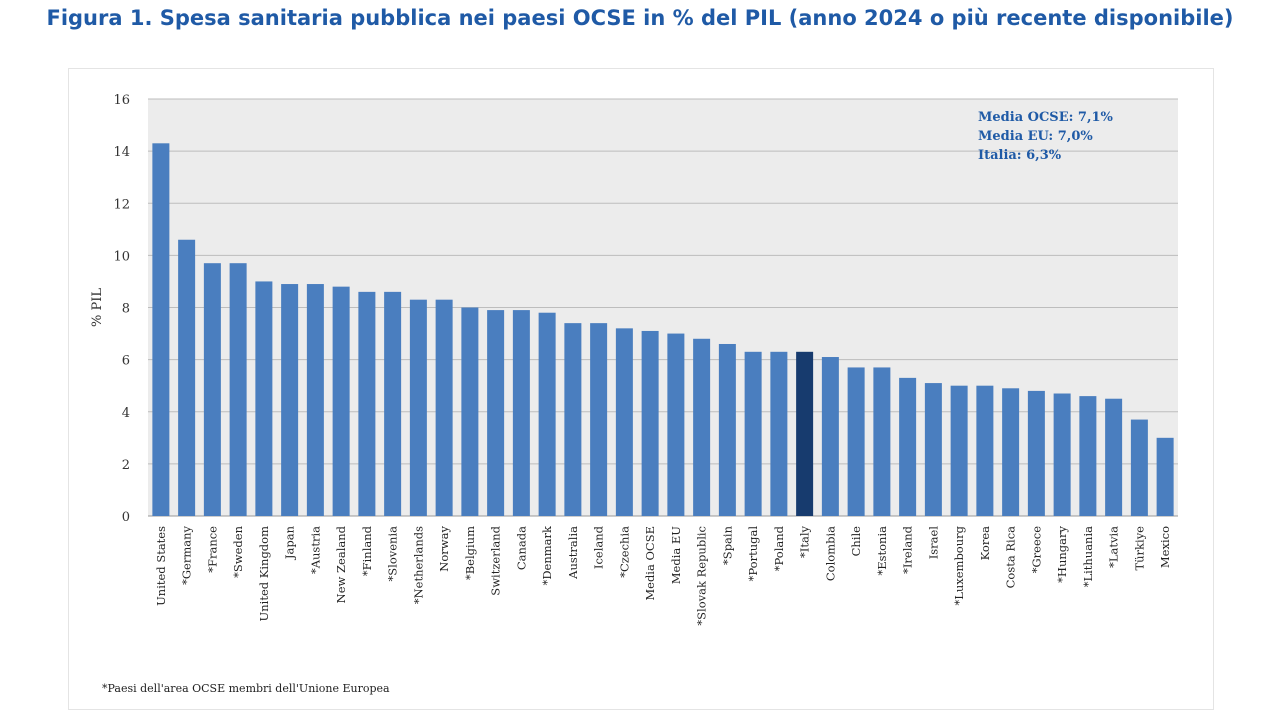  Describe the element at coordinates (121, 152) in the screenshot. I see `y-tick-label: 14` at that location.